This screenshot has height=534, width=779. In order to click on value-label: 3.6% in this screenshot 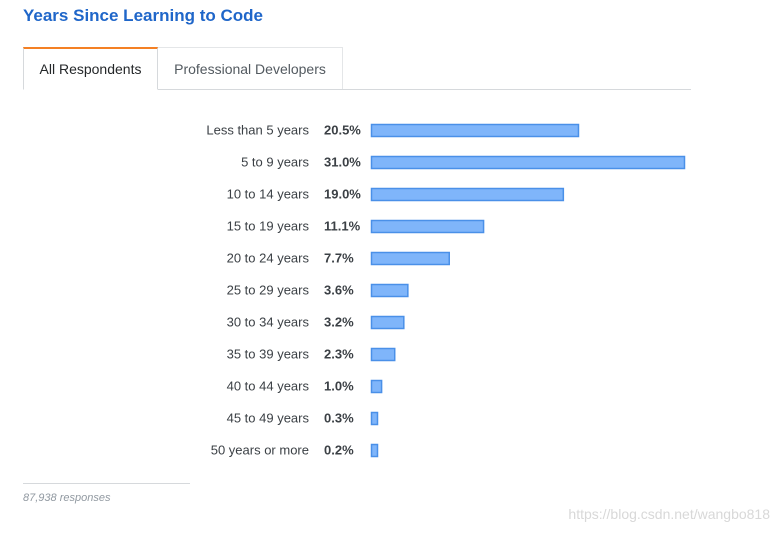, I will do `click(339, 290)`.